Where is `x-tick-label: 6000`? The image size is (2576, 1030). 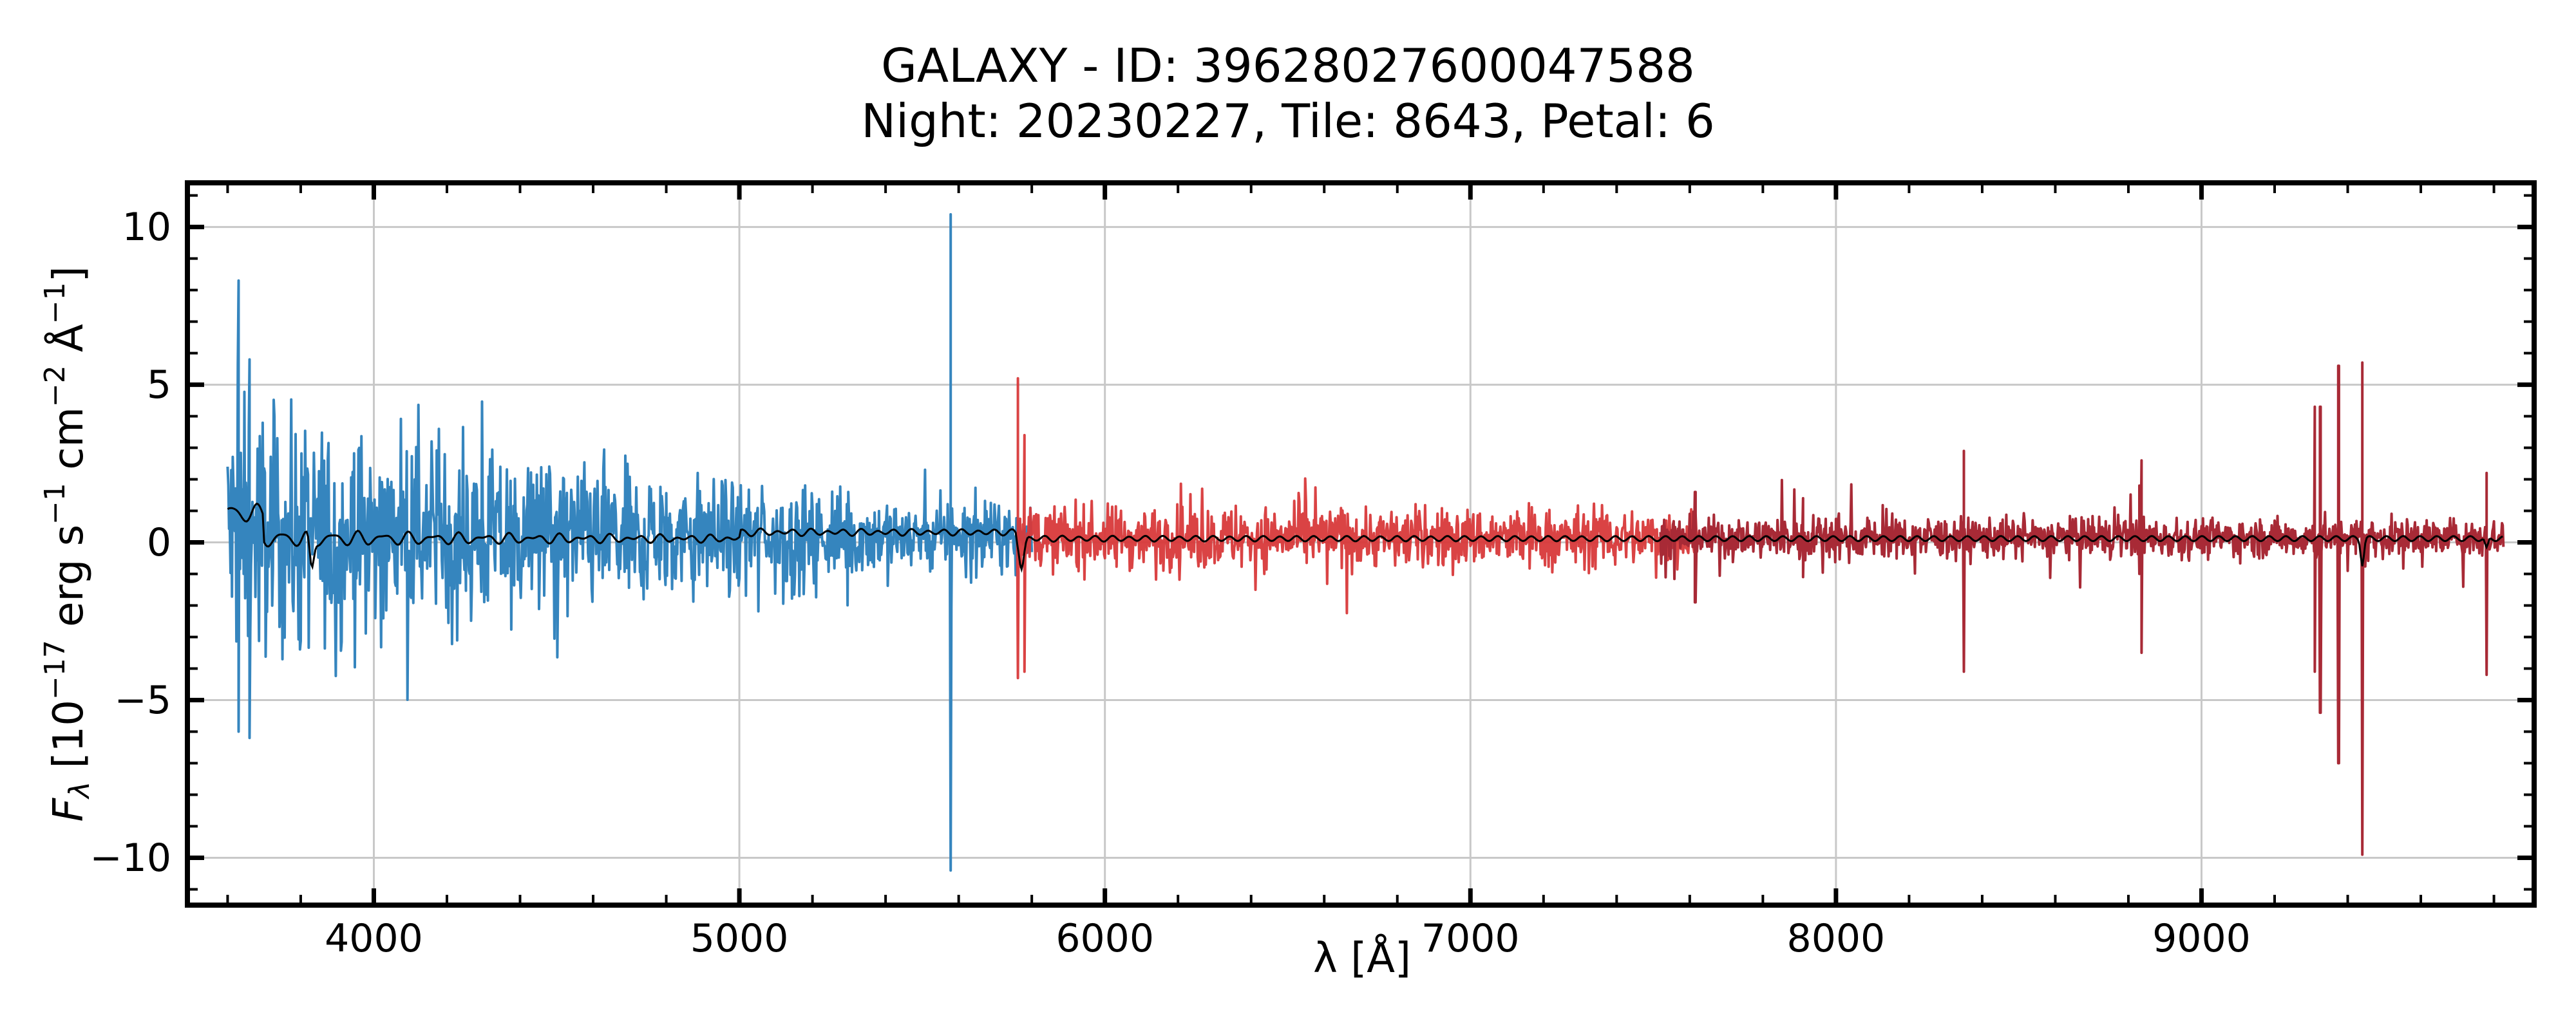 x-tick-label: 6000 is located at coordinates (1105, 938).